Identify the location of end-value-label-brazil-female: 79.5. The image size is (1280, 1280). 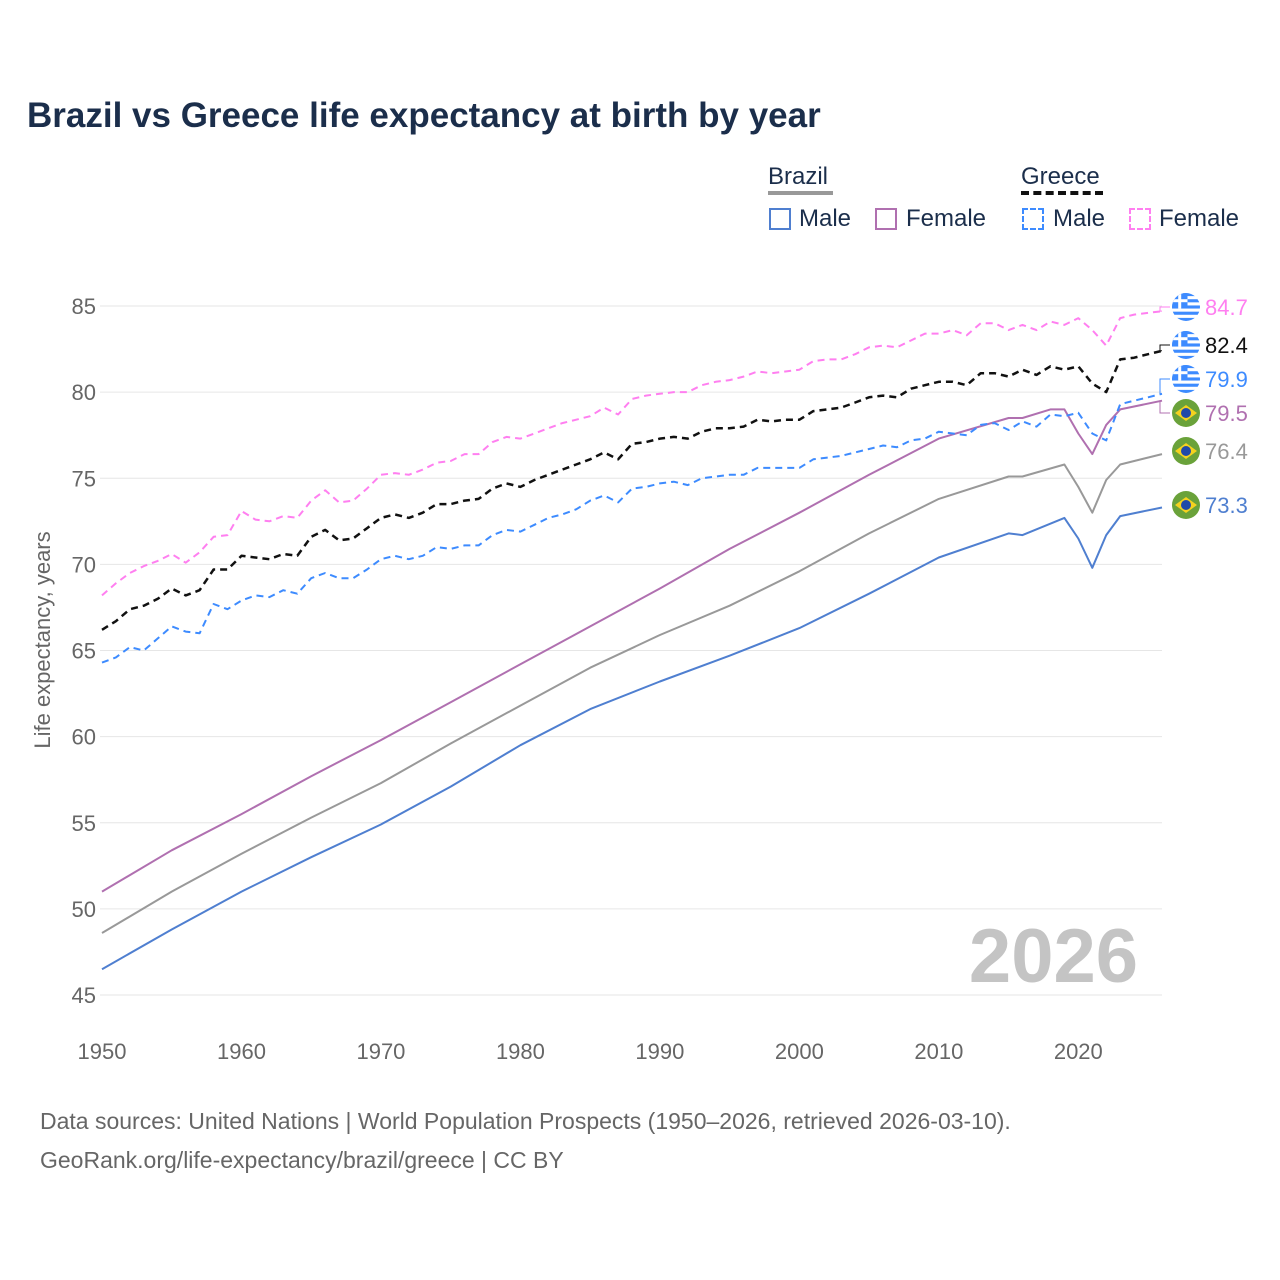
(1226, 413).